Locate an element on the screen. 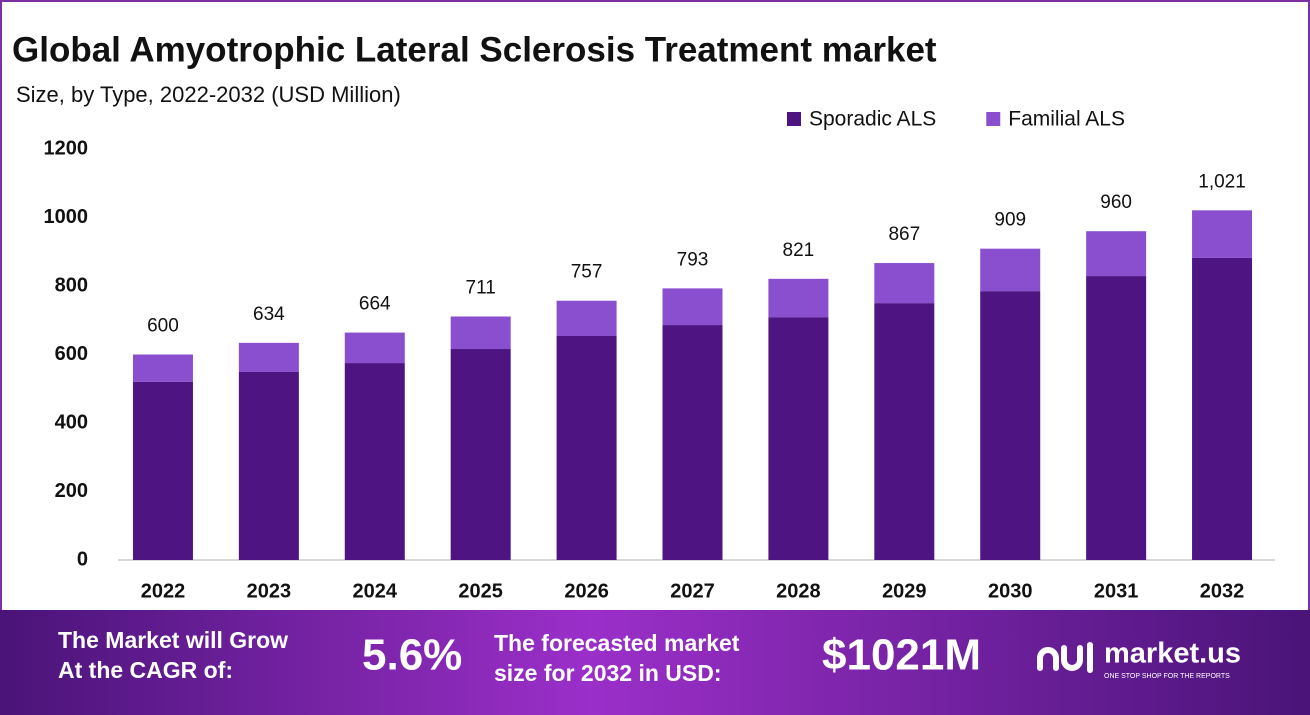 The height and width of the screenshot is (715, 1310). y-tick-label: 1200 is located at coordinates (66, 148).